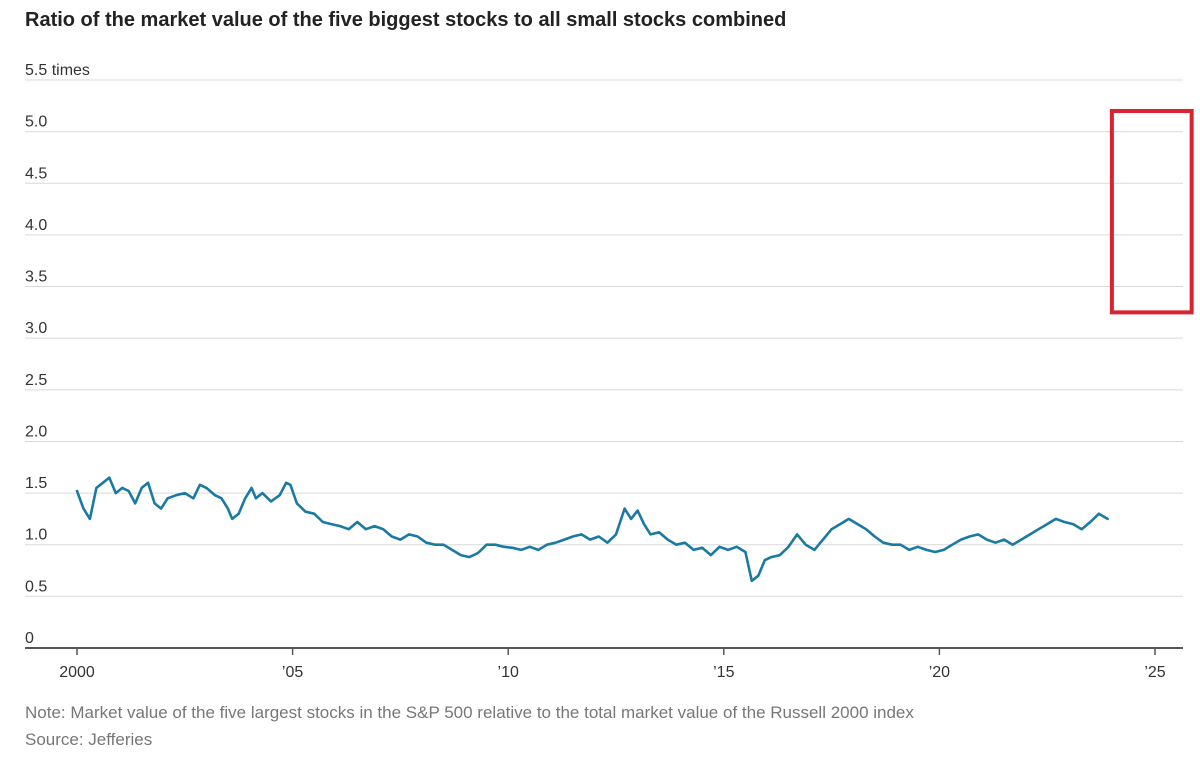 The image size is (1200, 767). I want to click on y-tick-label: 4.5, so click(36, 173).